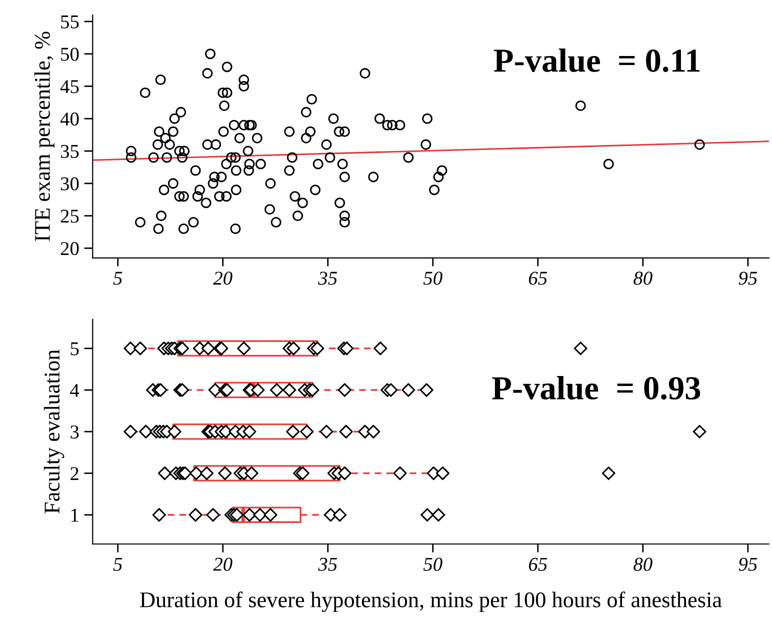 Image resolution: width=772 pixels, height=626 pixels. What do you see at coordinates (69, 183) in the screenshot?
I see `y-tick-label: 30` at bounding box center [69, 183].